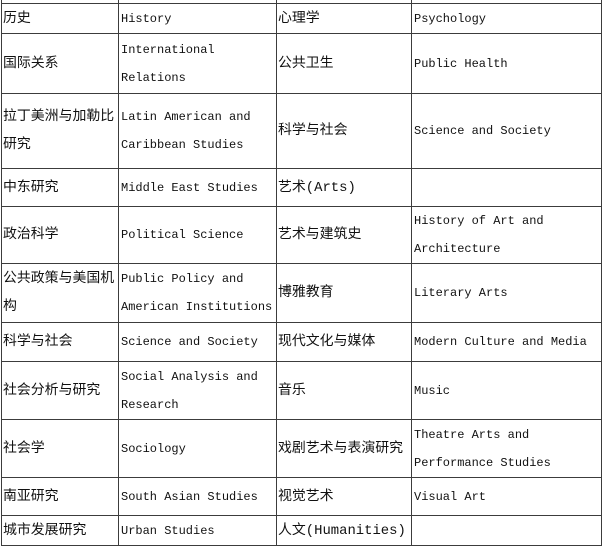 The height and width of the screenshot is (546, 606). I want to click on subject-cell-english: Visual Art, so click(506, 496).